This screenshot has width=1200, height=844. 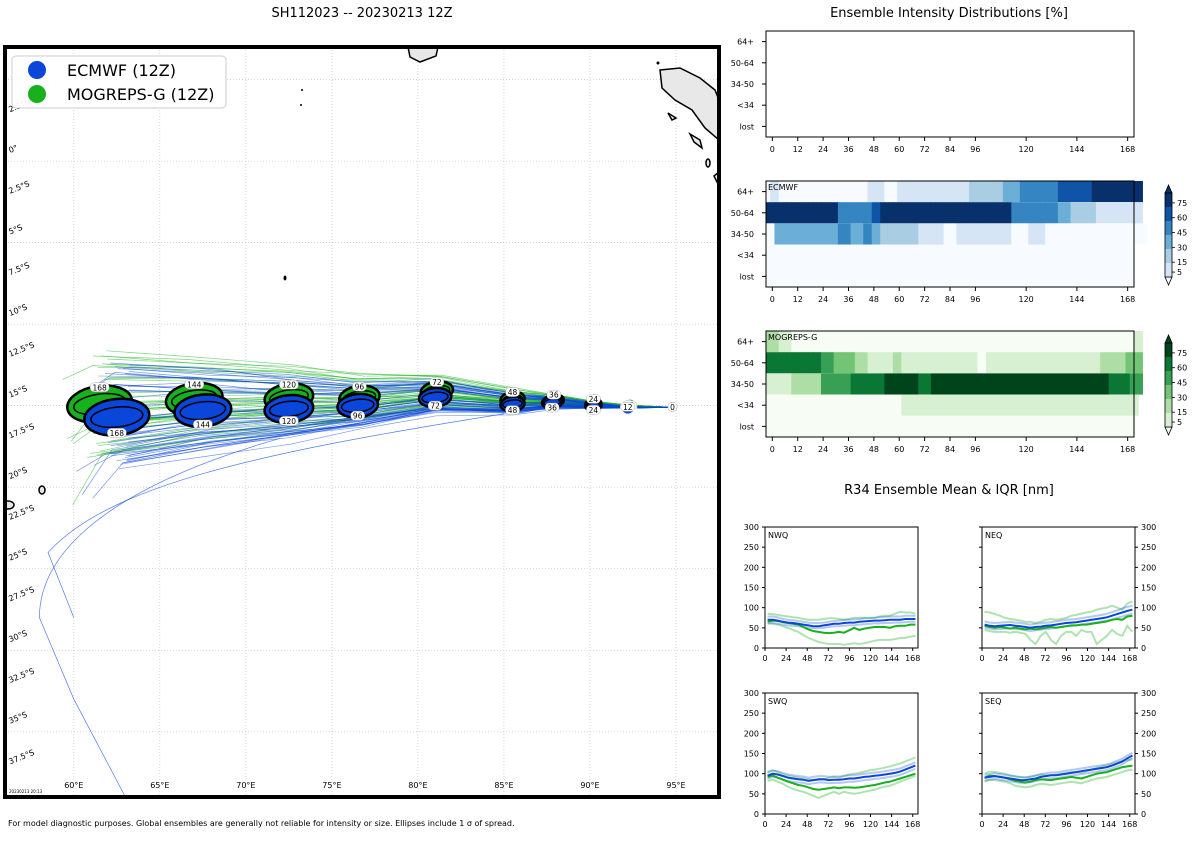 I want to click on ecmwf-tau-label-box, so click(x=357, y=415).